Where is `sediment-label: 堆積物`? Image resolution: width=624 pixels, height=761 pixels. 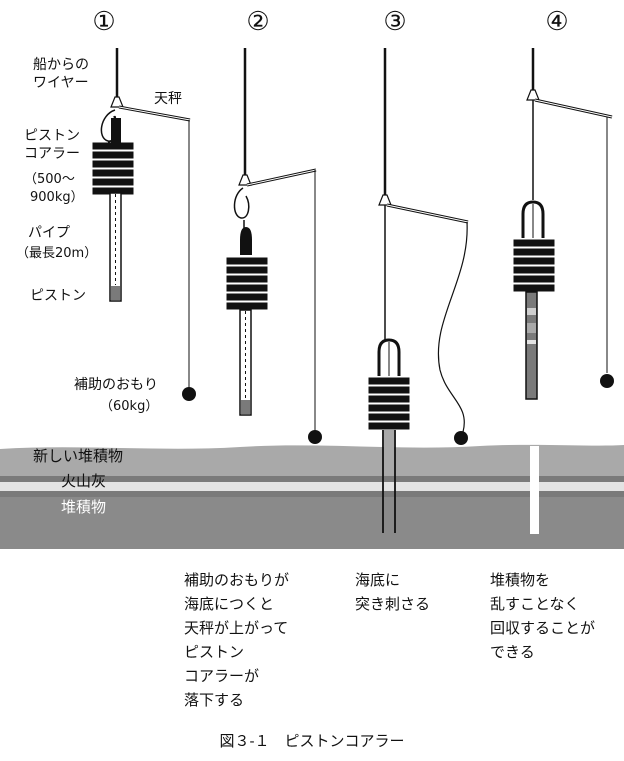 sediment-label: 堆積物 is located at coordinates (83, 507).